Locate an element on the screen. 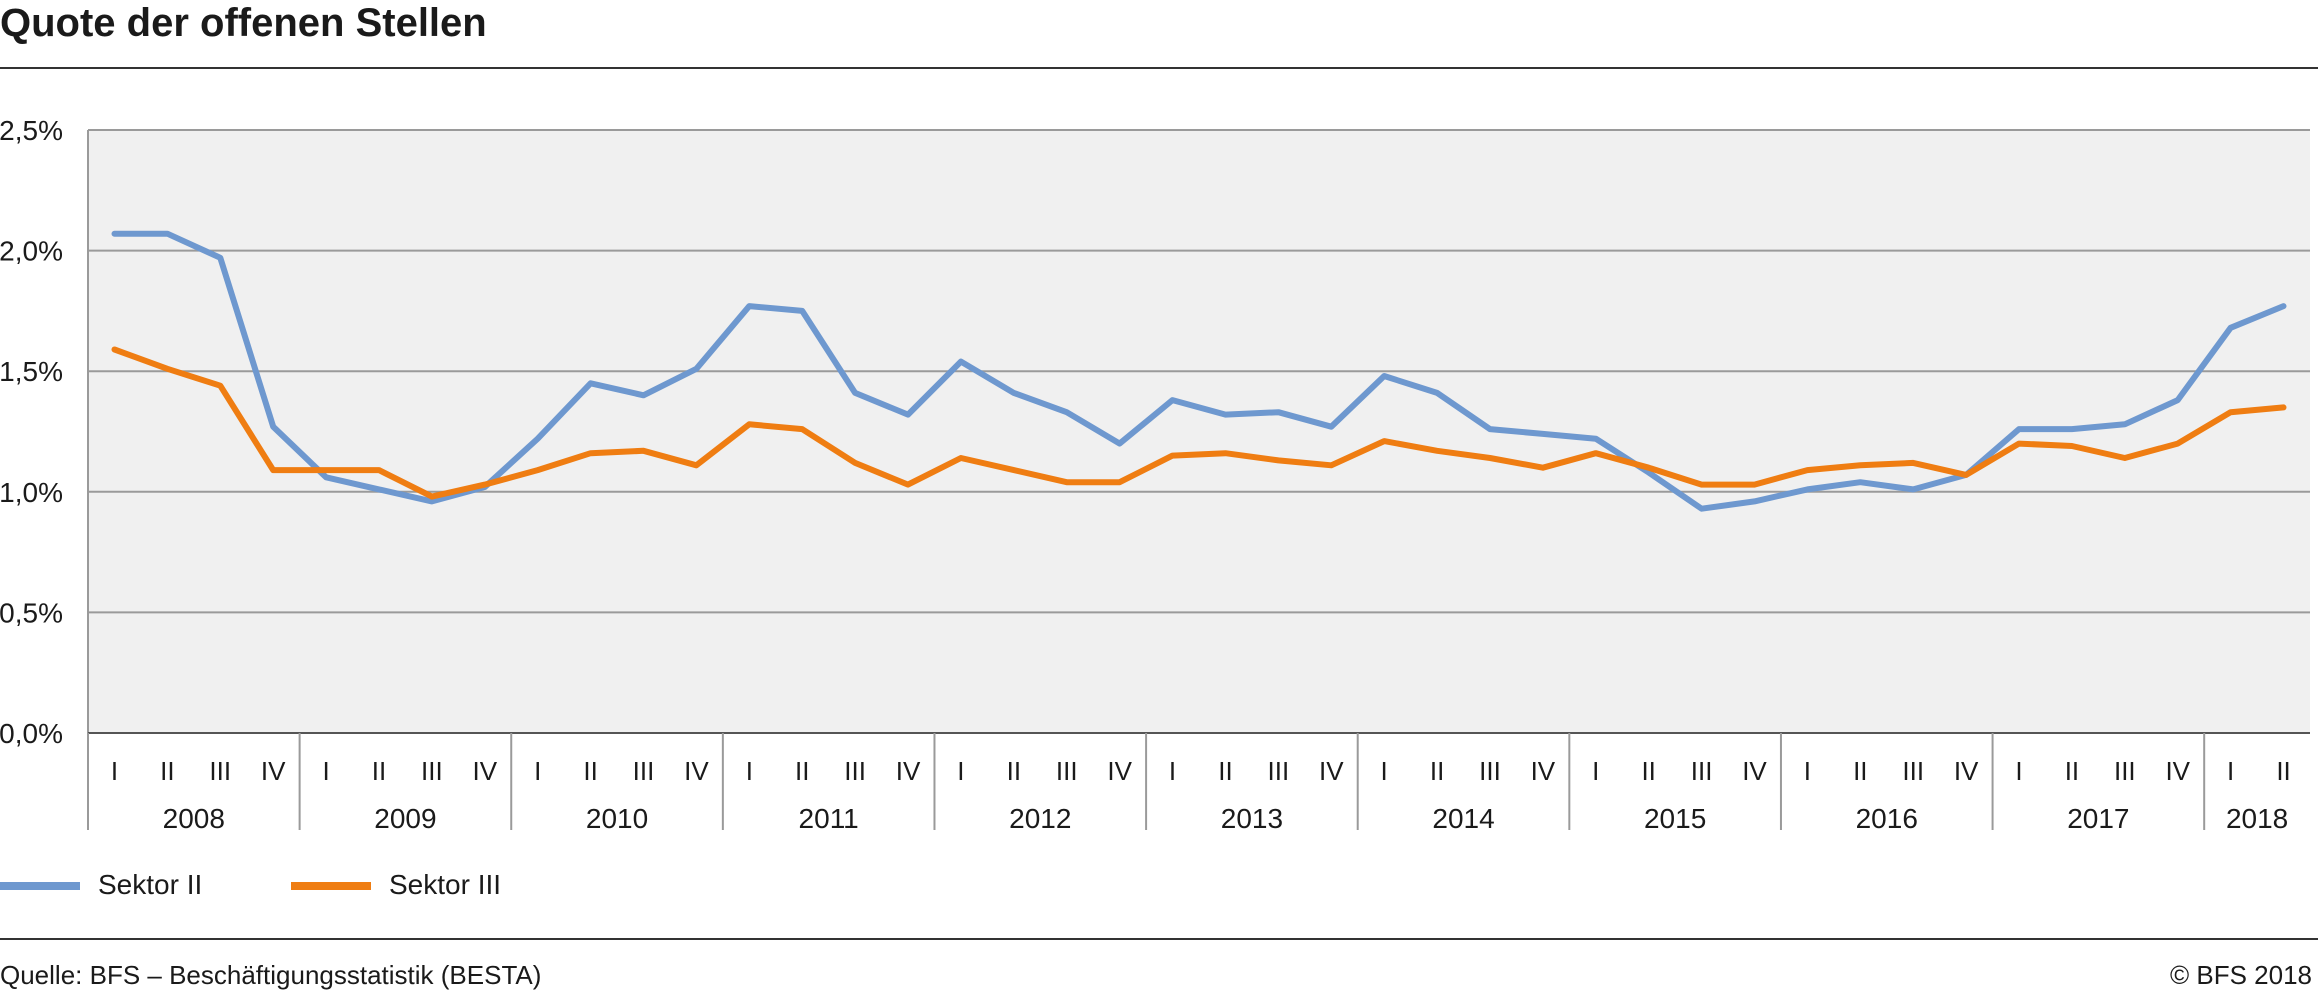 Image resolution: width=2318 pixels, height=994 pixels. year-label: 2012 is located at coordinates (1040, 818).